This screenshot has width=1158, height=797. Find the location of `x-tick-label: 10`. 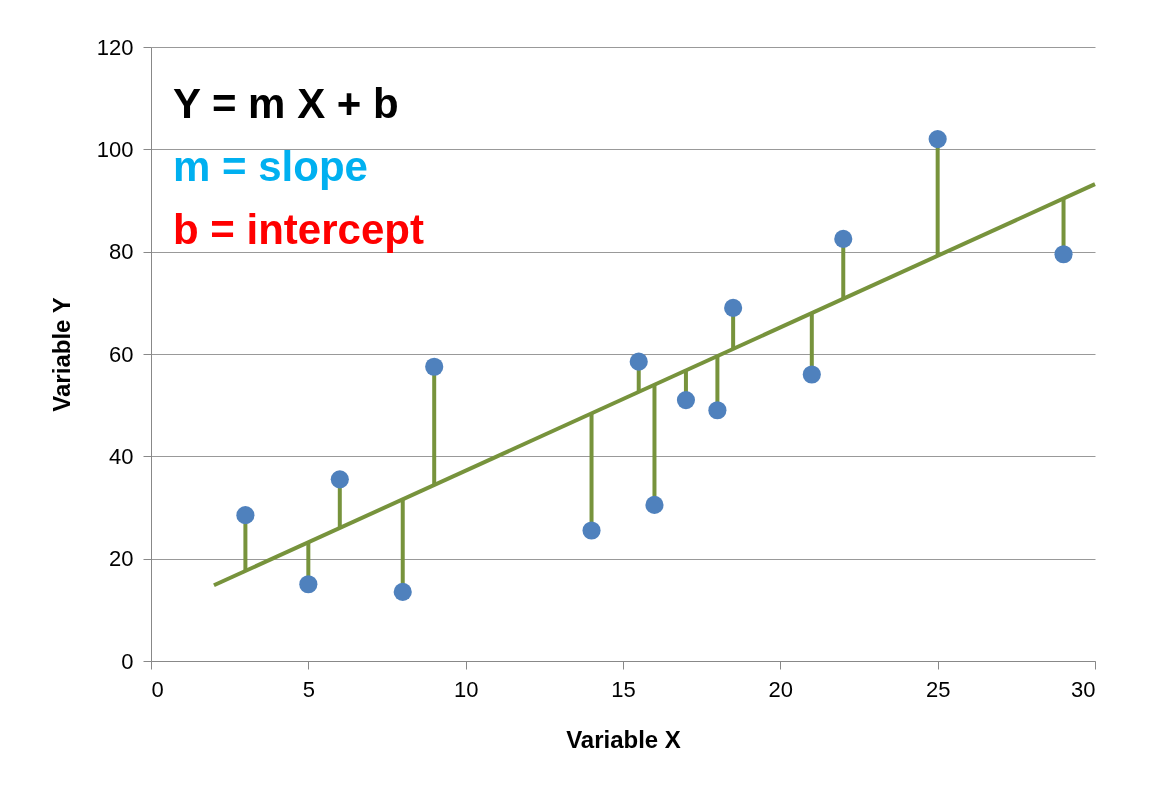

x-tick-label: 10 is located at coordinates (466, 689).